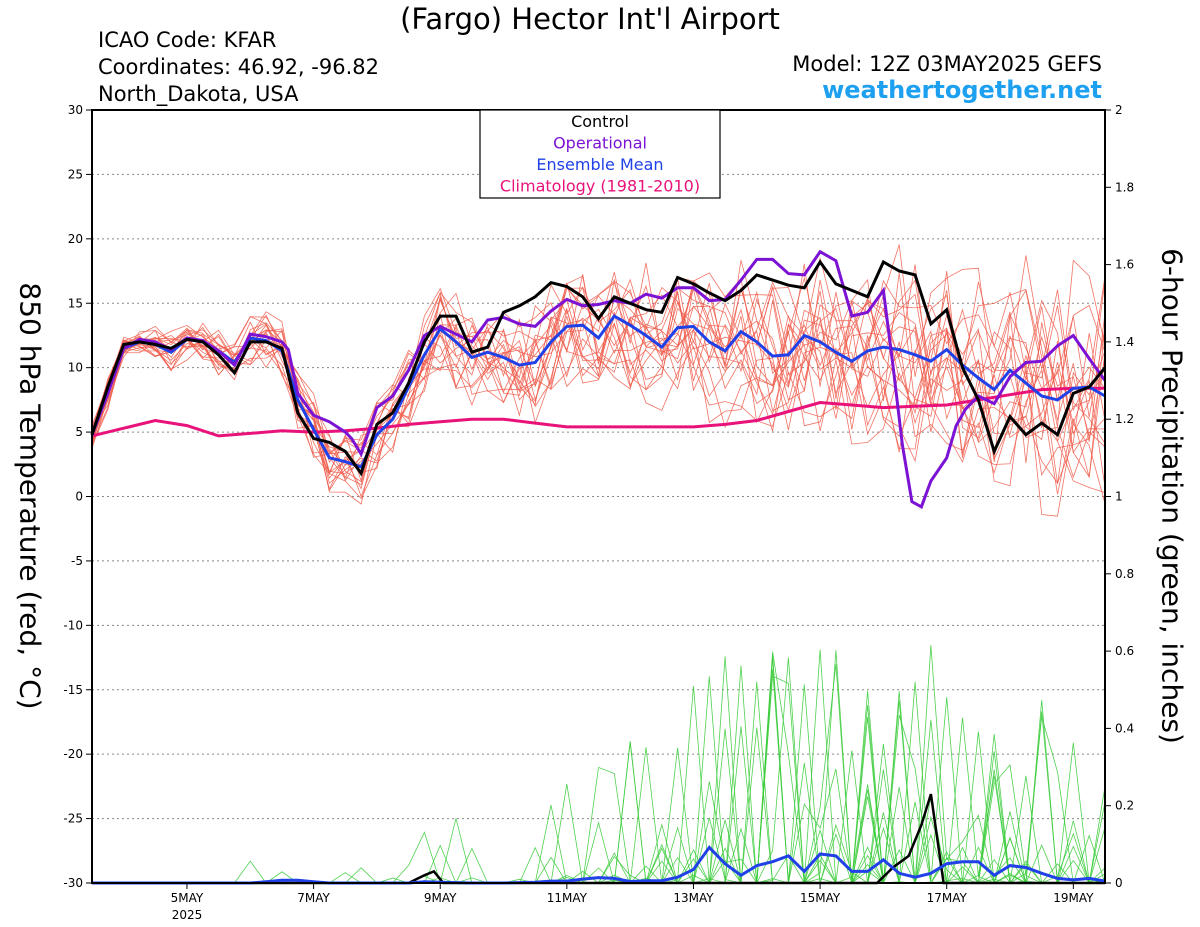 The width and height of the screenshot is (1200, 927). I want to click on temp-mean-line, so click(598, 391).